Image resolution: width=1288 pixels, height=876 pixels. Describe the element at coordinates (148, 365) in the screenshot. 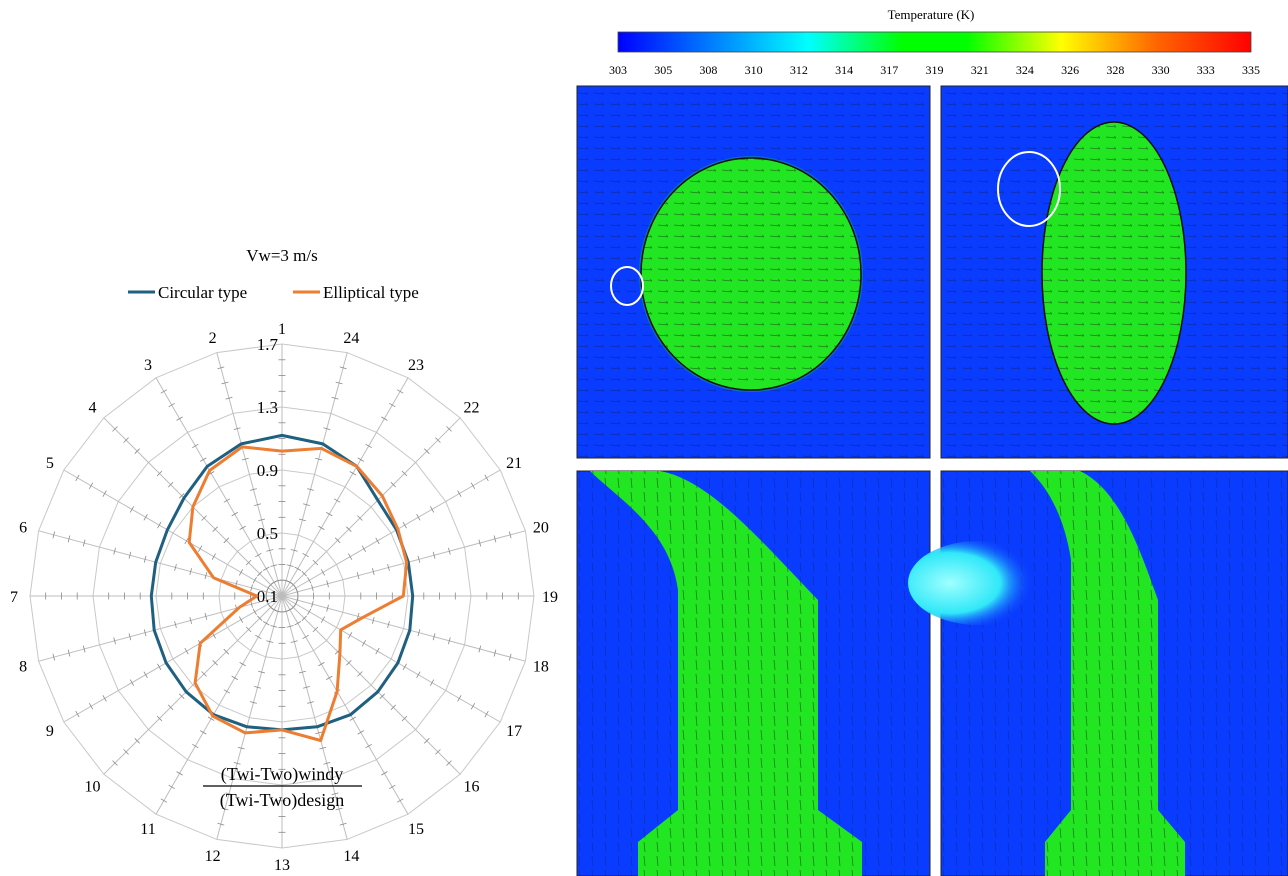

I see `category-label: 3` at that location.